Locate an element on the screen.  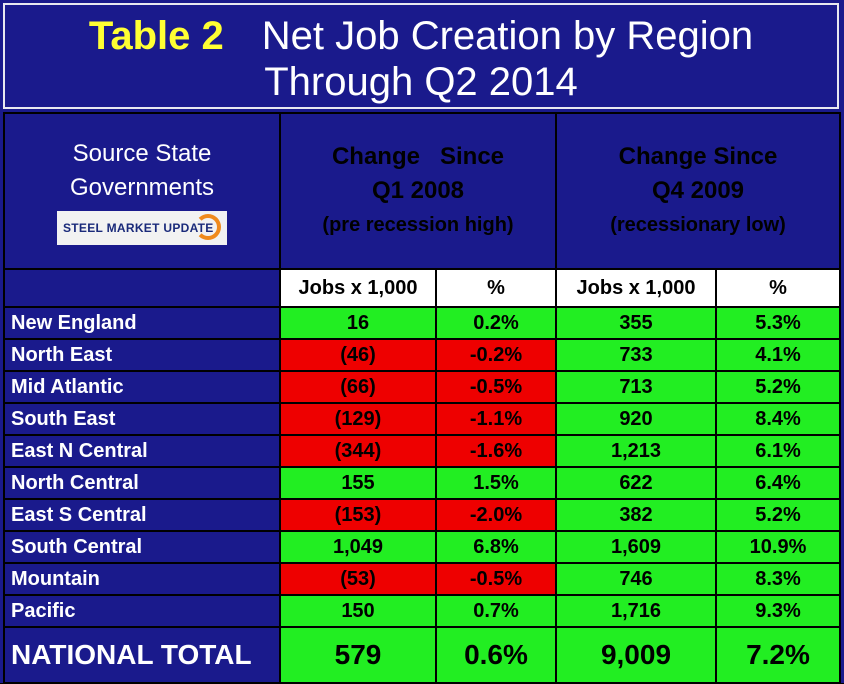
table-row: South Central 1,049 6.8% 1,609 10.9% is located at coordinates (422, 547).